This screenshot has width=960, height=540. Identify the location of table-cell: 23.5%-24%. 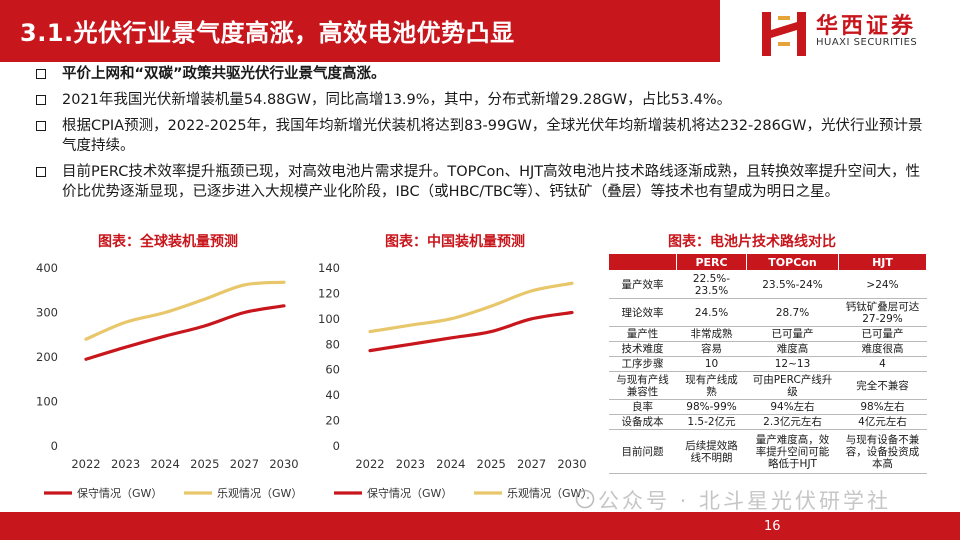
(792, 284).